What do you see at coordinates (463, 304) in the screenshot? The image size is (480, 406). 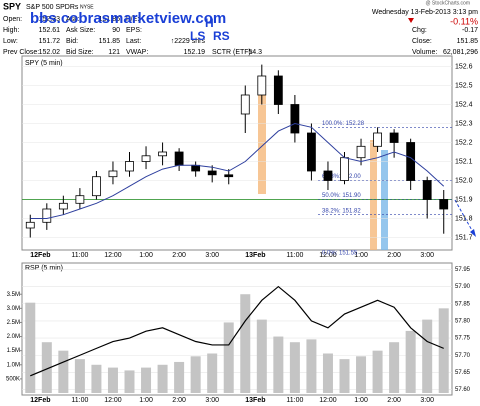 I see `y2-tick-label: 57.85` at bounding box center [463, 304].